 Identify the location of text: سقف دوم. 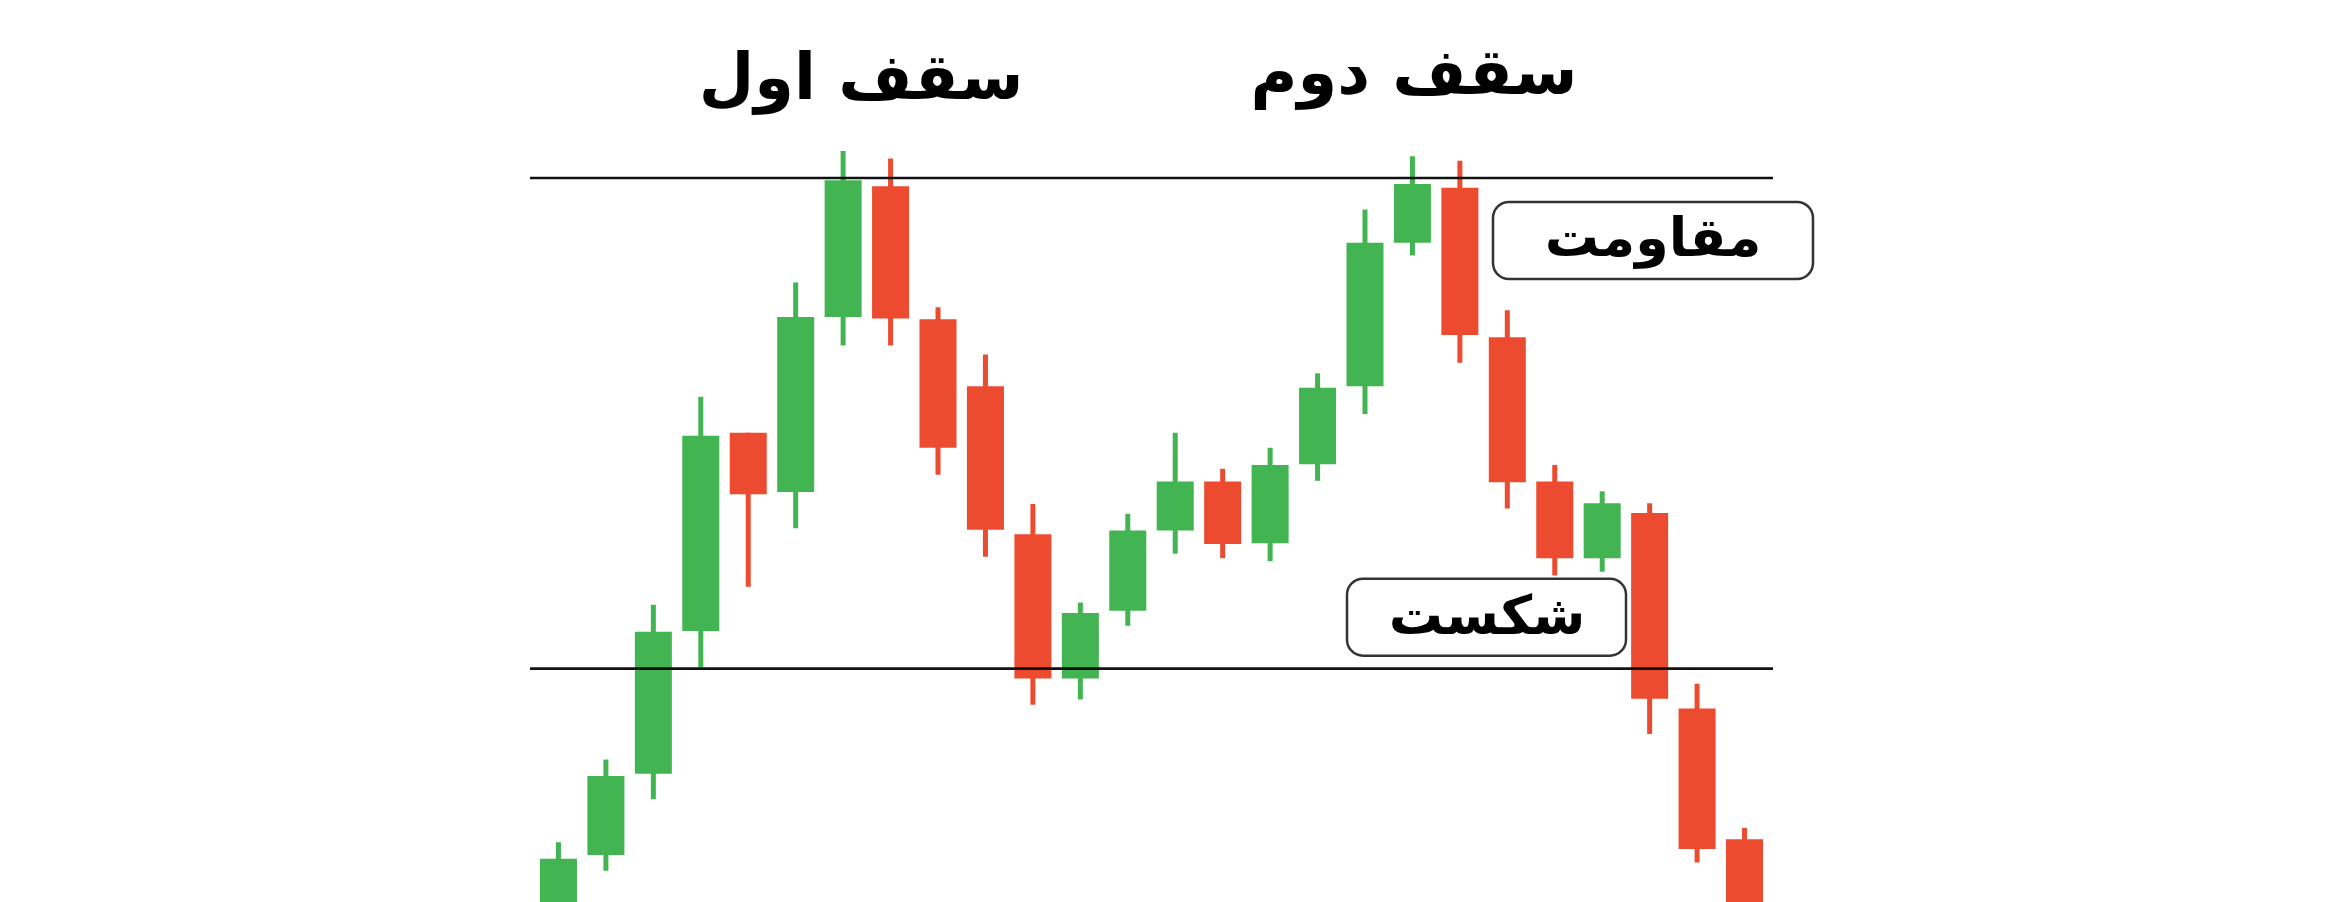
(1414, 72).